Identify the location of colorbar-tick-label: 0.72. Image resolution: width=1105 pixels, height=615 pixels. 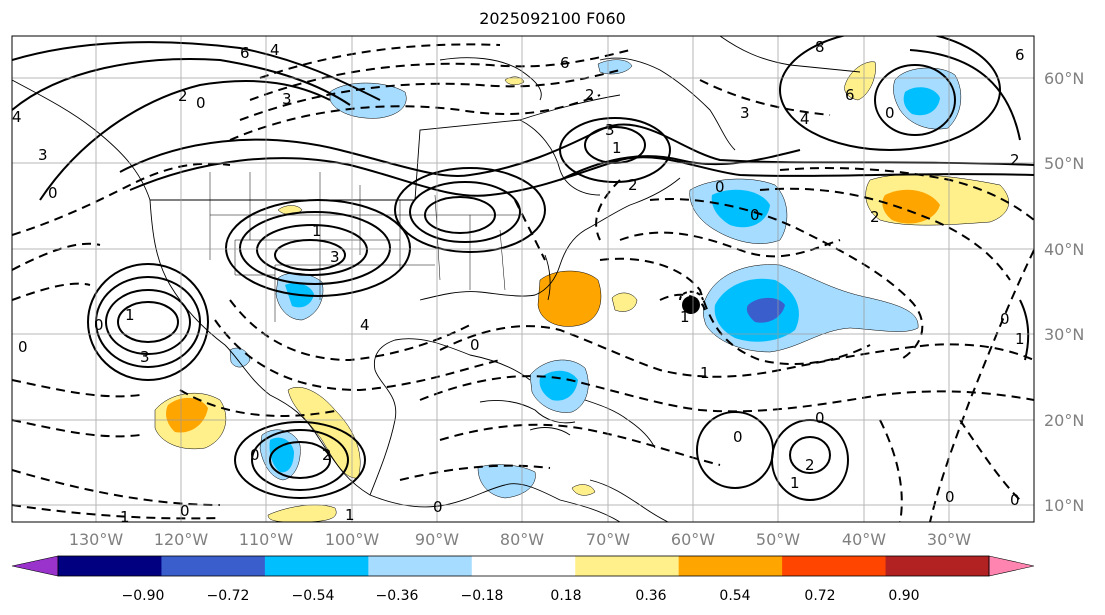
(819, 596).